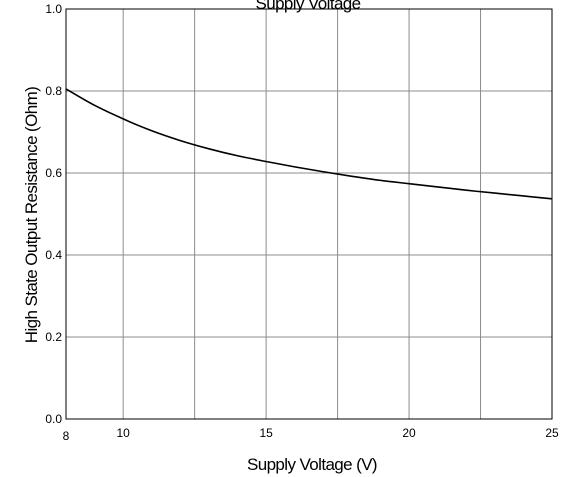 The image size is (580, 477). I want to click on y-tick-label: 0.8, so click(53, 91).